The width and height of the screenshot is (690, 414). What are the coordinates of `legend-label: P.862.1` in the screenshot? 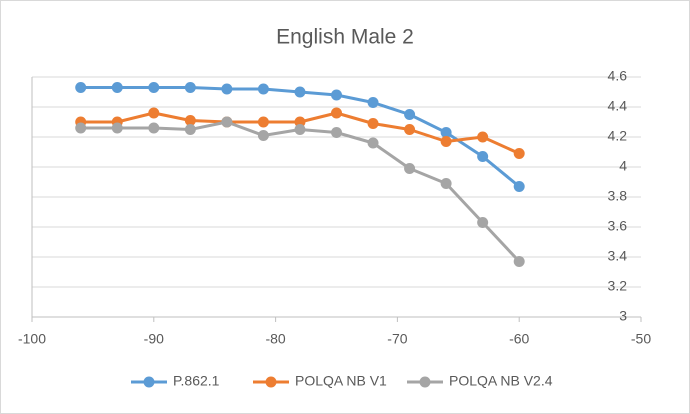 It's located at (196, 381).